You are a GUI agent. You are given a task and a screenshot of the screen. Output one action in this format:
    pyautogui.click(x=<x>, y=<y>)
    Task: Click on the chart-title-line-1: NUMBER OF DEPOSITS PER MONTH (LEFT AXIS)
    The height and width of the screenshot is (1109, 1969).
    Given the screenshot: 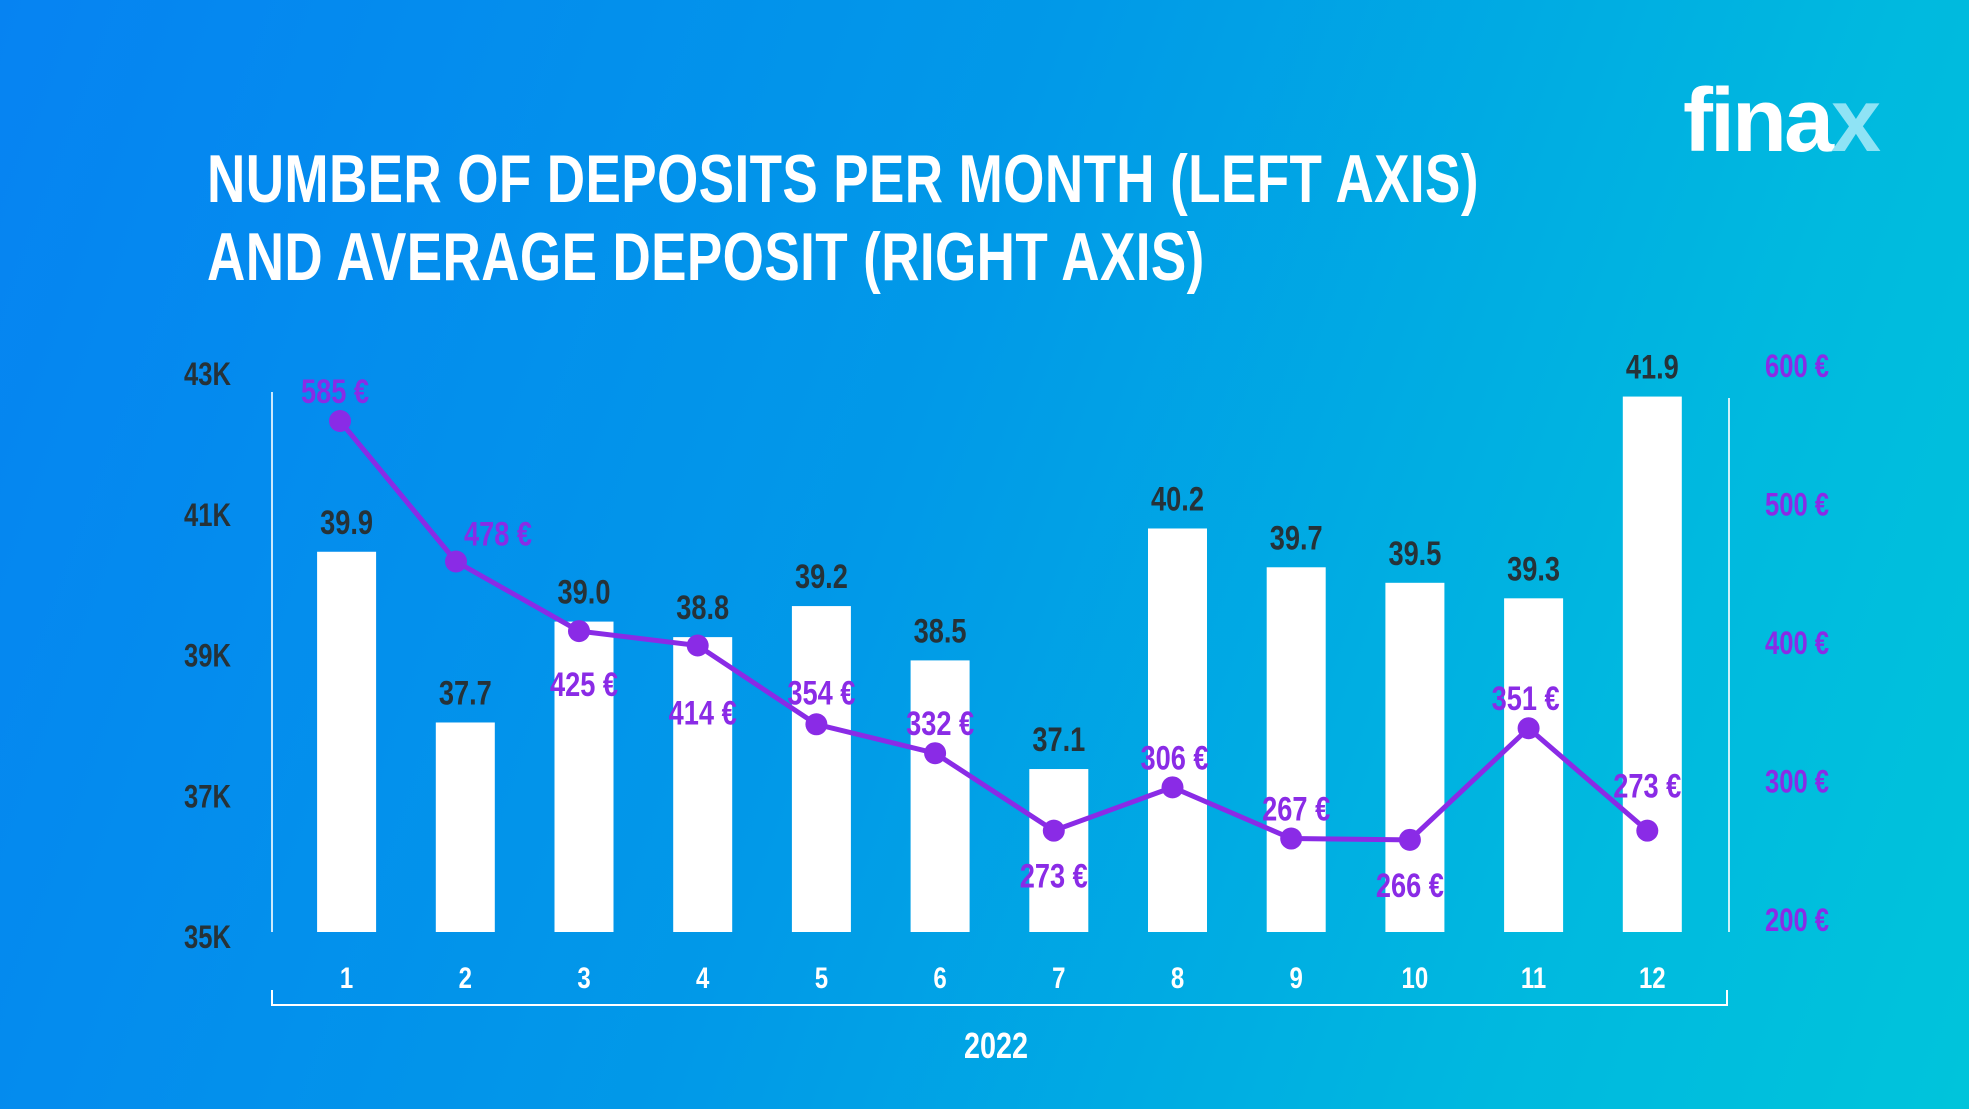 What is the action you would take?
    pyautogui.click(x=843, y=179)
    